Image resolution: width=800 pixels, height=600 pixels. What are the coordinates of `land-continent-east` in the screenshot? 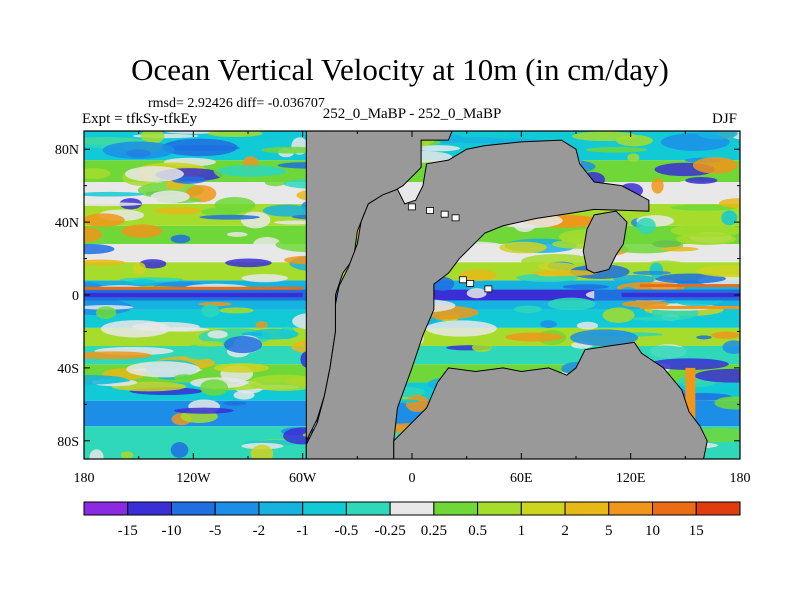 It's located at (605, 242).